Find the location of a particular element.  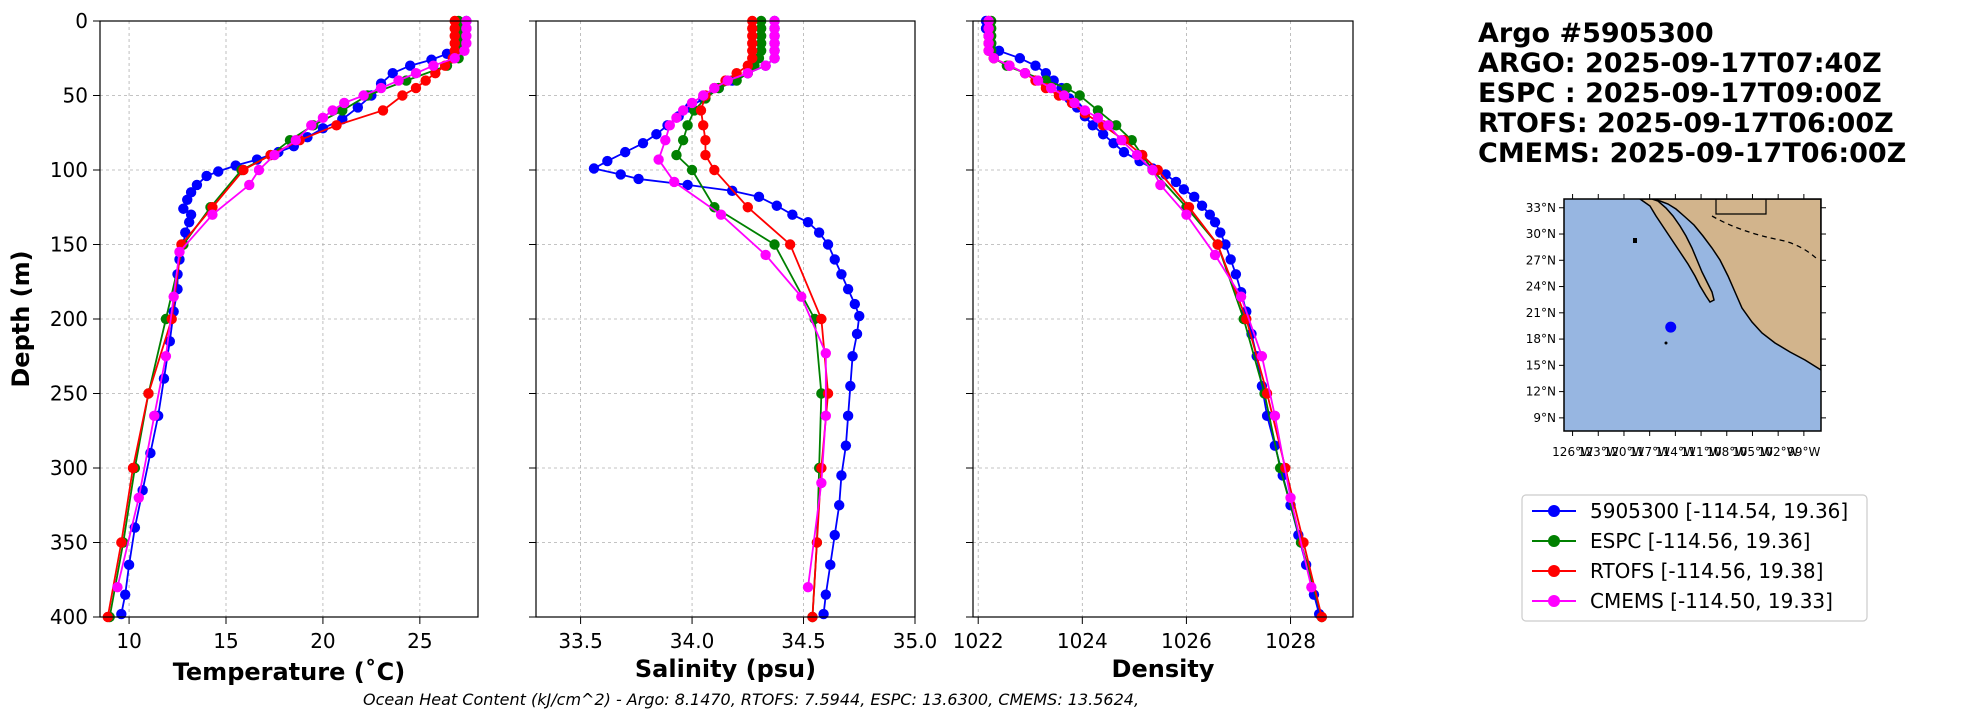

salinity-xtick-label: 34.0 is located at coordinates (692, 641).